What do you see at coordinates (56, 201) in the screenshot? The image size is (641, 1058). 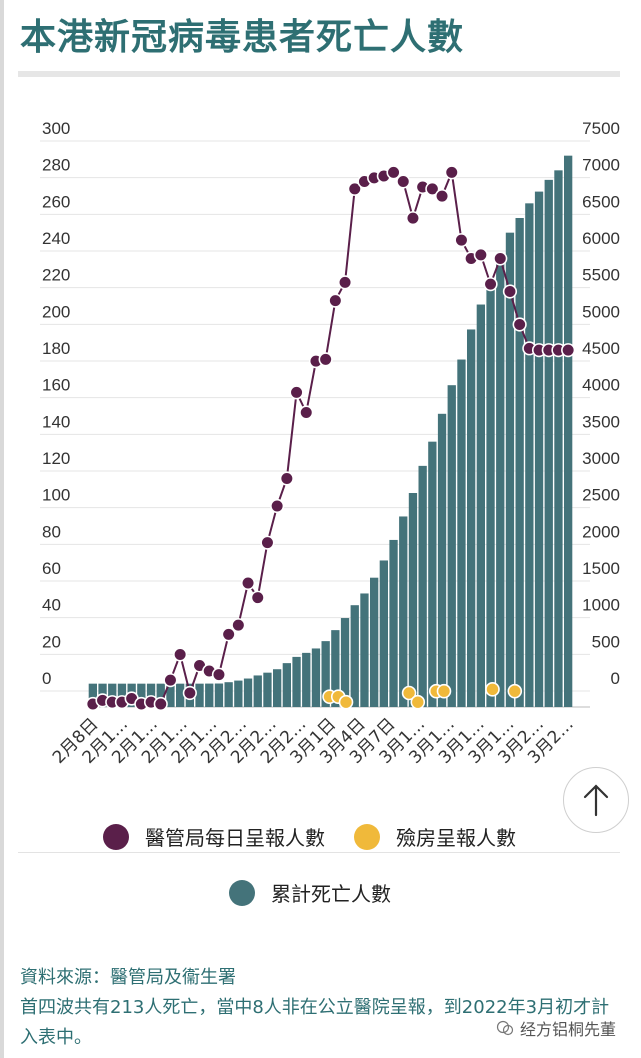 I see `left-tick-label: 260` at bounding box center [56, 201].